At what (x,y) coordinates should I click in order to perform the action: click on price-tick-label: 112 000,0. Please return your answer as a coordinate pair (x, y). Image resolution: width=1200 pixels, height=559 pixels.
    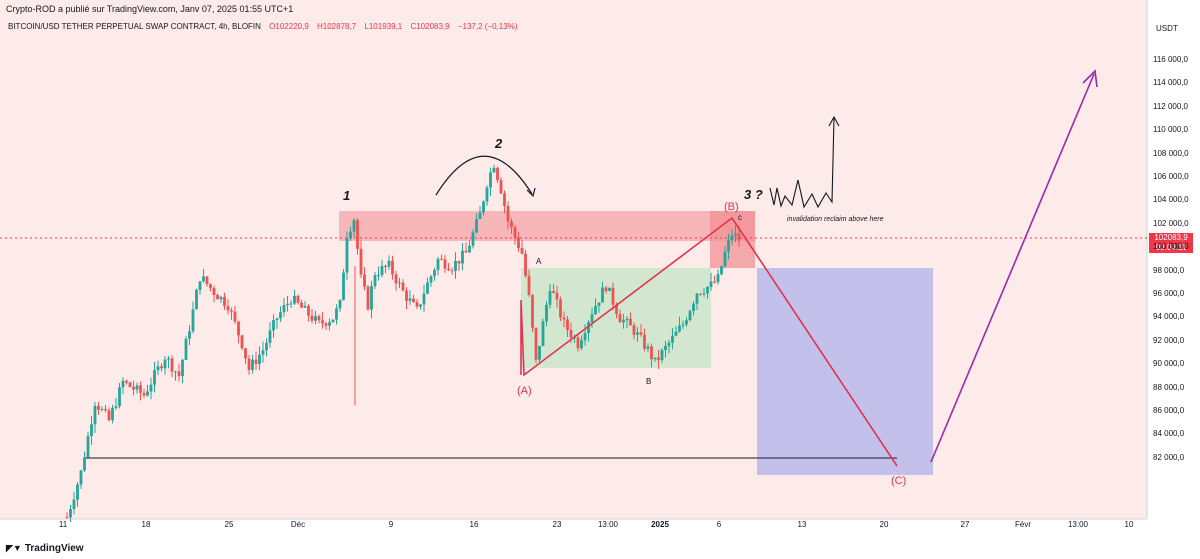
    Looking at the image, I should click on (1170, 106).